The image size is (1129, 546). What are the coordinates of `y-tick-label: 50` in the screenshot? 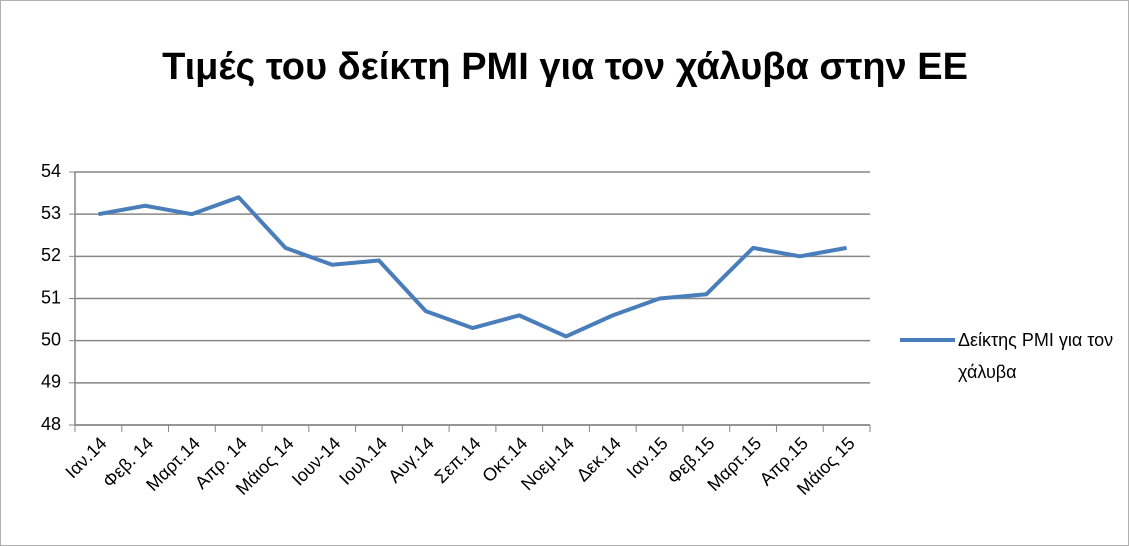 It's located at (51, 339).